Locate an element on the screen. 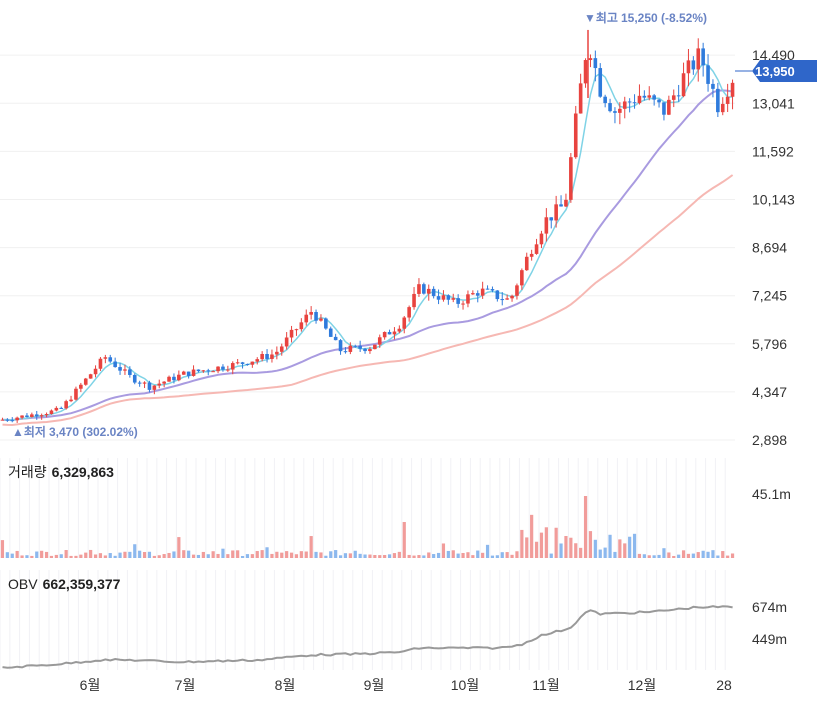 This screenshot has height=705, width=817. obv-axis-label-top: 674m is located at coordinates (769, 607).